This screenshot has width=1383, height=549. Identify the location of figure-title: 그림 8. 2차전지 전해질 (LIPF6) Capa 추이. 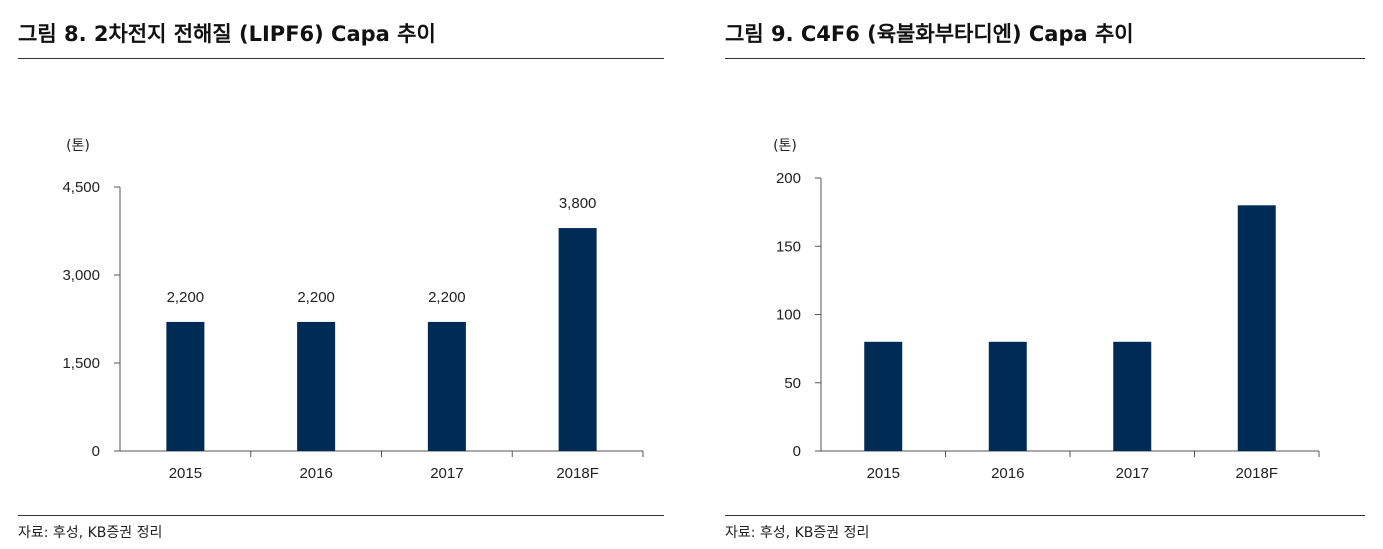
(227, 34).